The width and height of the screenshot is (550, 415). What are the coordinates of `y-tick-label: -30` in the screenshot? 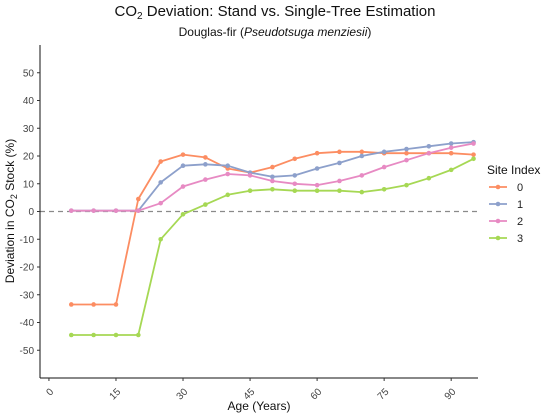 It's located at (27, 295).